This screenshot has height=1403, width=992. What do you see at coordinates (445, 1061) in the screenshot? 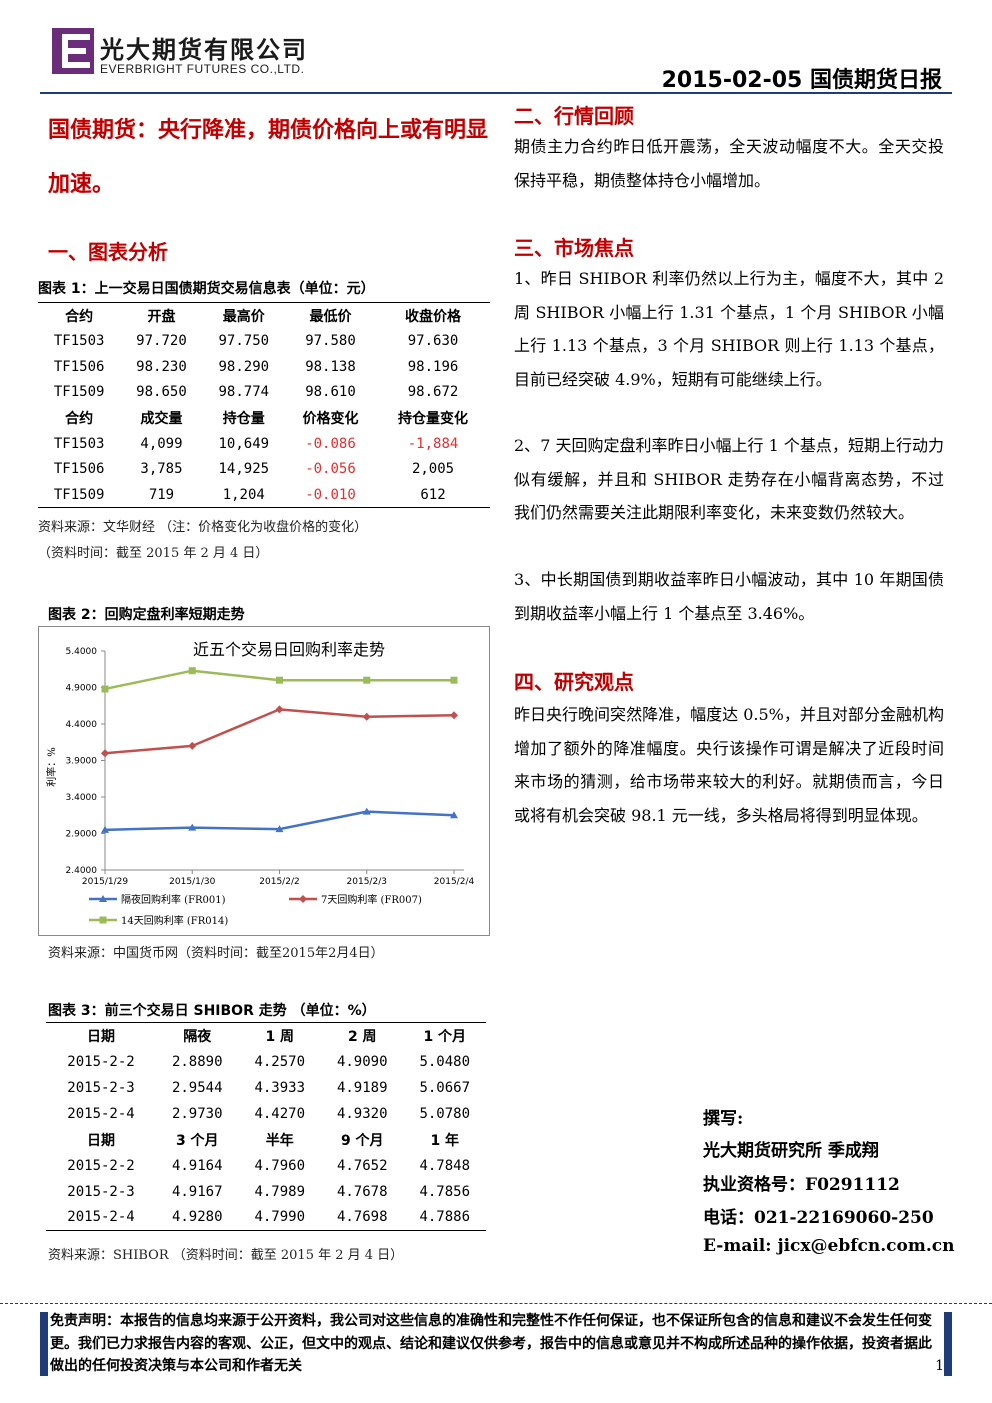
I see `table-cell: 5.0480` at bounding box center [445, 1061].